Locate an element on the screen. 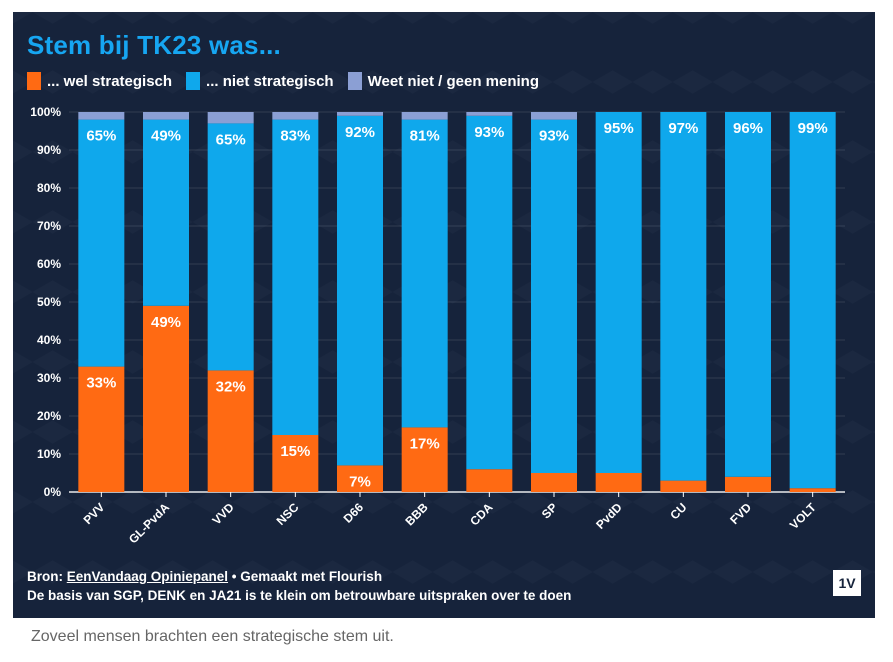 This screenshot has height=662, width=893. data-label: 97% is located at coordinates (683, 128).